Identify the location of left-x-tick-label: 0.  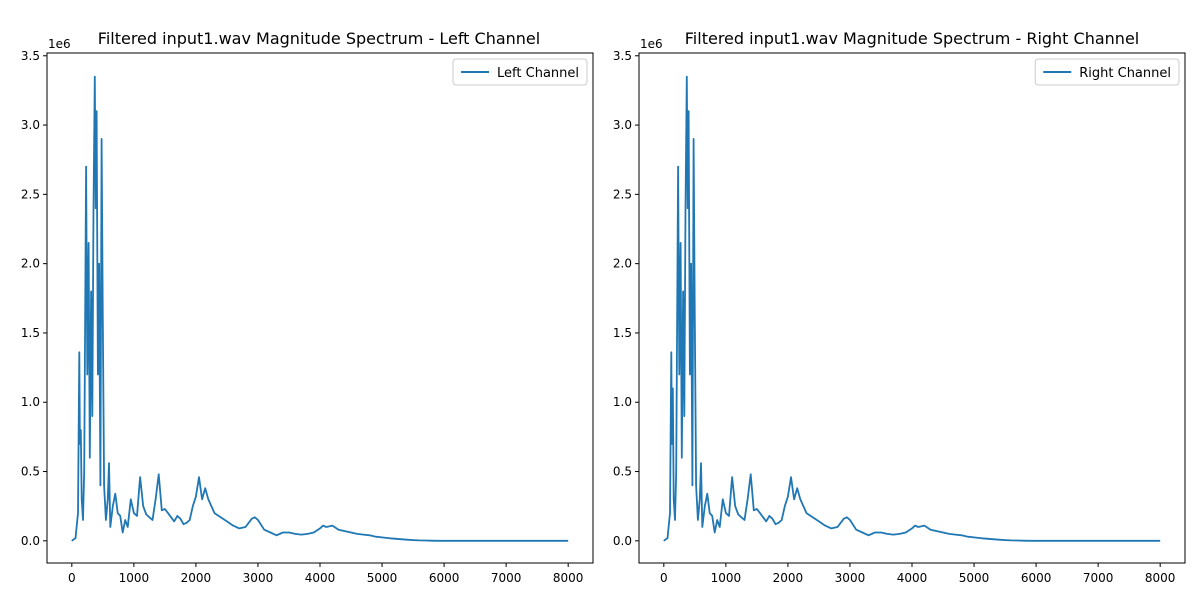
(72, 578).